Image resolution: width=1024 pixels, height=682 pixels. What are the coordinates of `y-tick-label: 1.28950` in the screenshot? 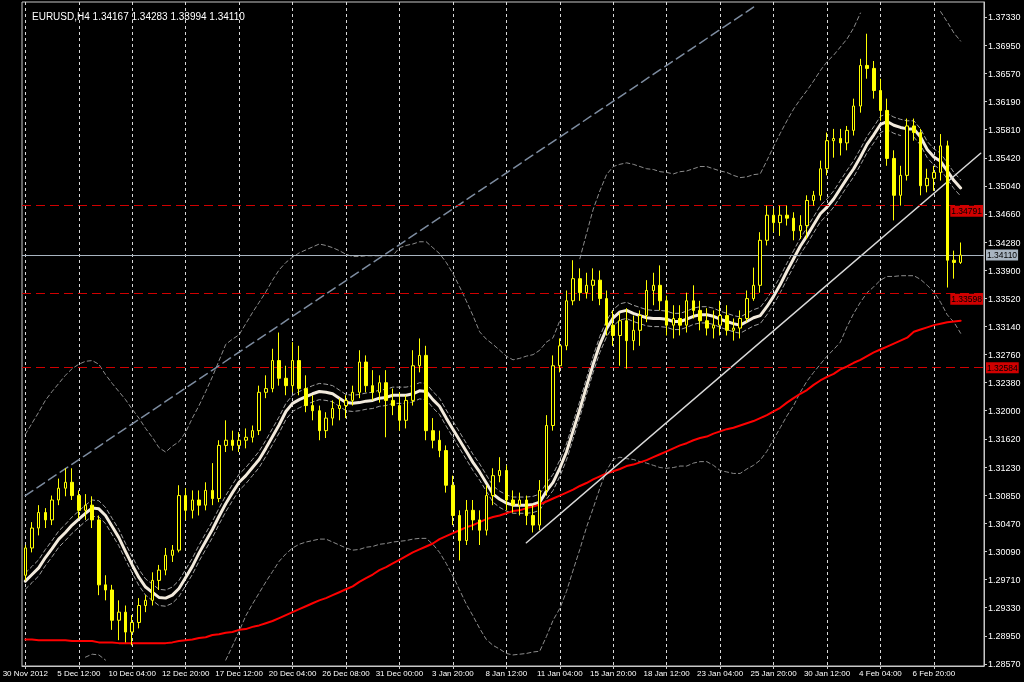 It's located at (1004, 635).